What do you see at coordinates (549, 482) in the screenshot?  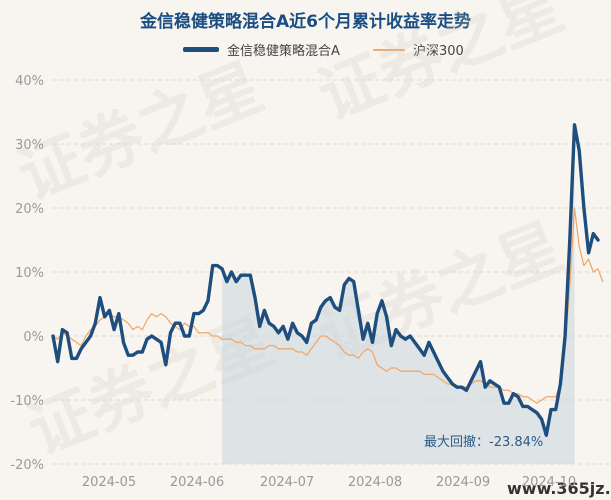 I see `x-tick-label: 2024-10` at bounding box center [549, 482].